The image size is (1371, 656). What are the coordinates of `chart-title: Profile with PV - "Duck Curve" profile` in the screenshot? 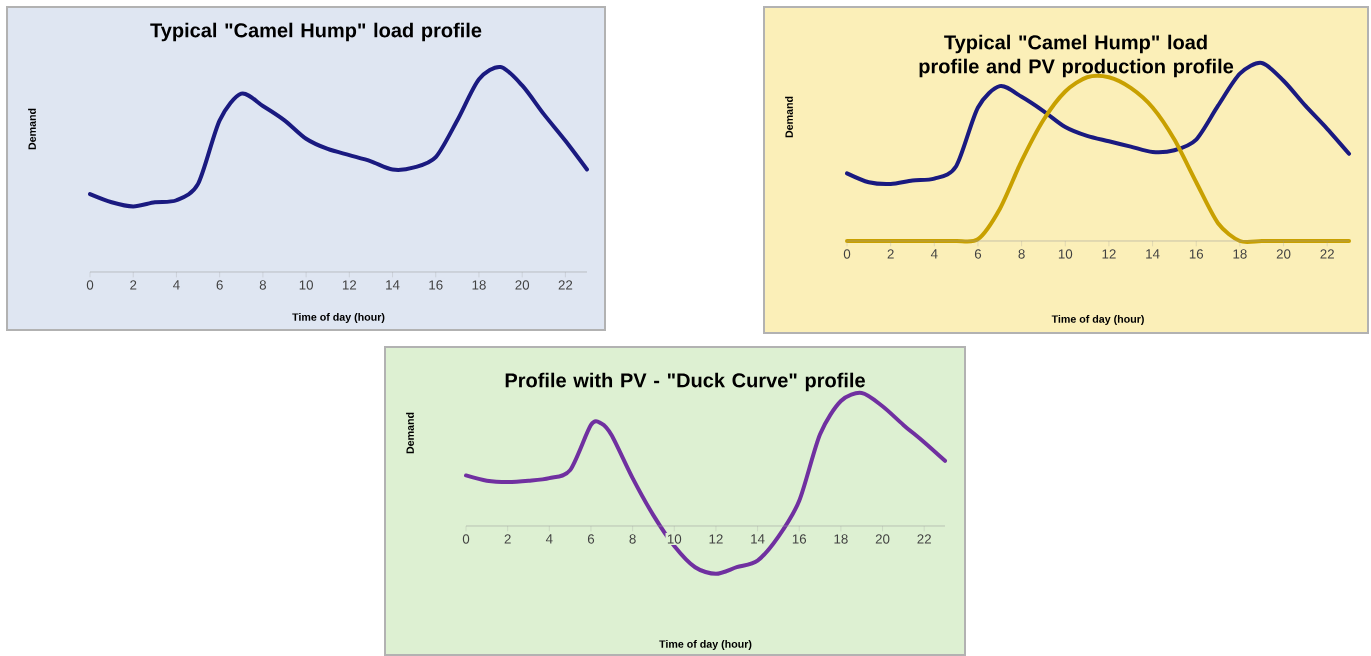 It's located at (685, 382).